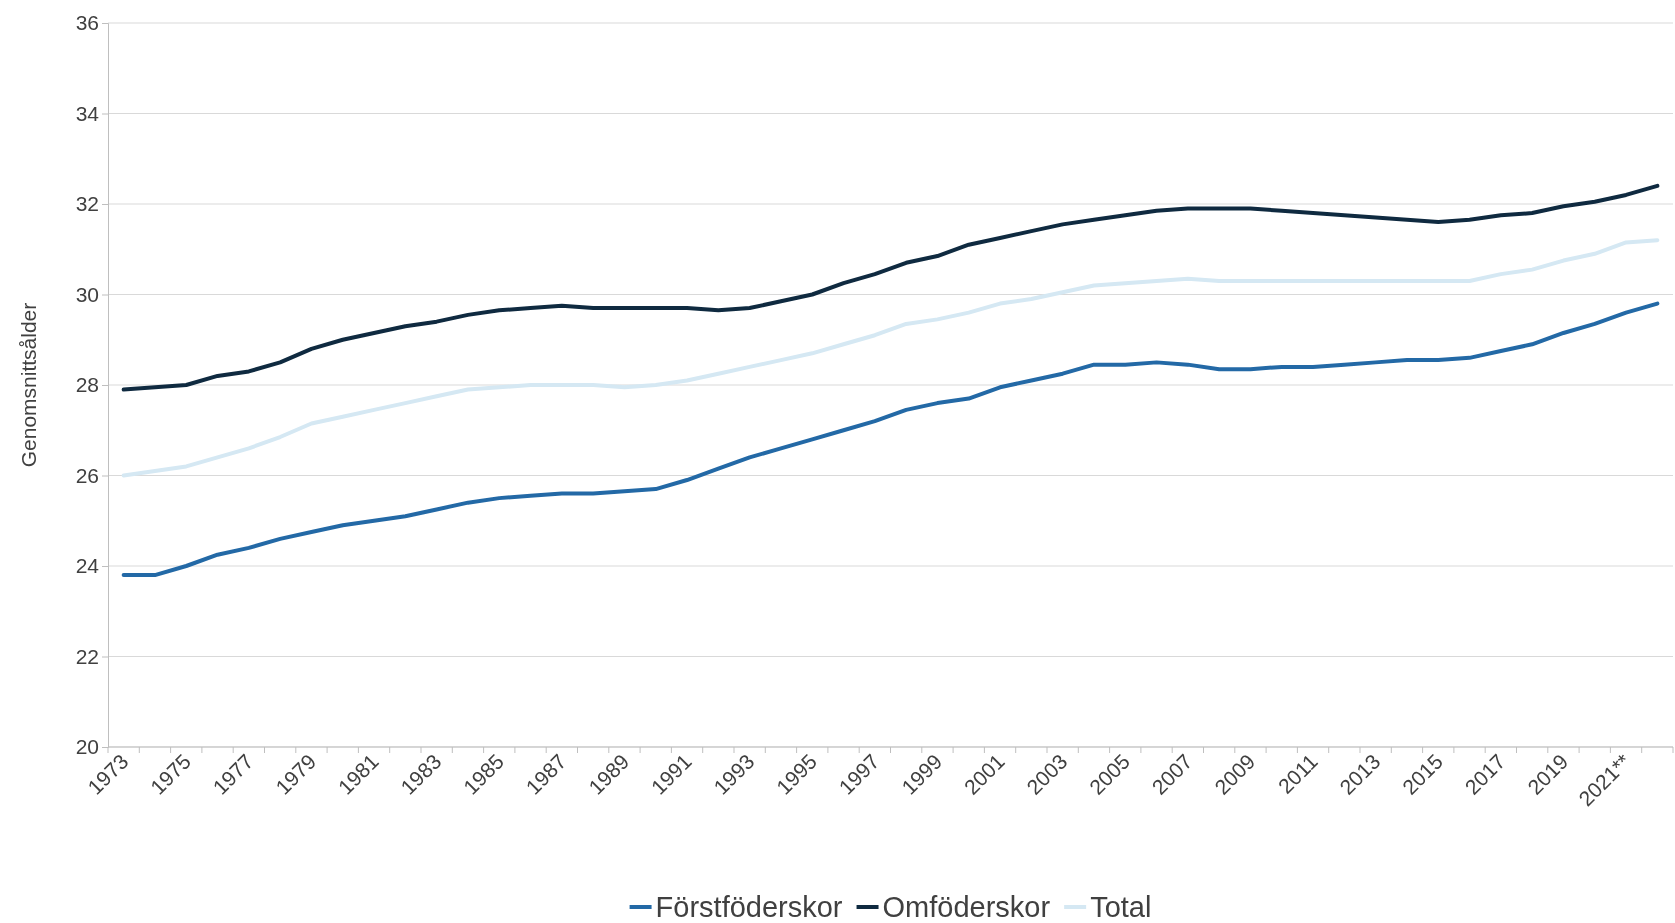 The image size is (1675, 923). Describe the element at coordinates (28, 385) in the screenshot. I see `y-axis-title: Genomsnittsålder` at that location.